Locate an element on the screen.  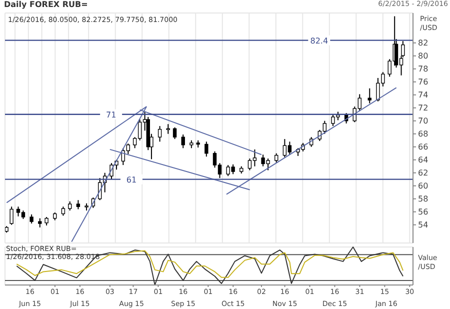
y-tick-label: 58 is located at coordinates (423, 199).